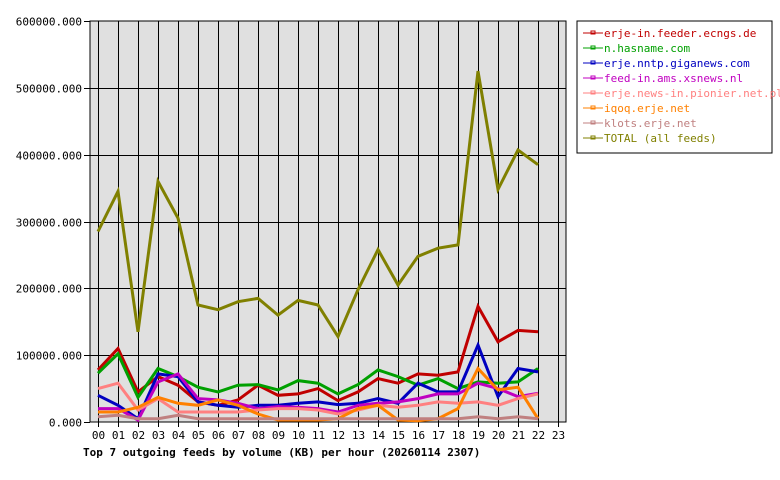  I want to click on legend-item: erje.nntp.giganews.com, so click(666, 63).